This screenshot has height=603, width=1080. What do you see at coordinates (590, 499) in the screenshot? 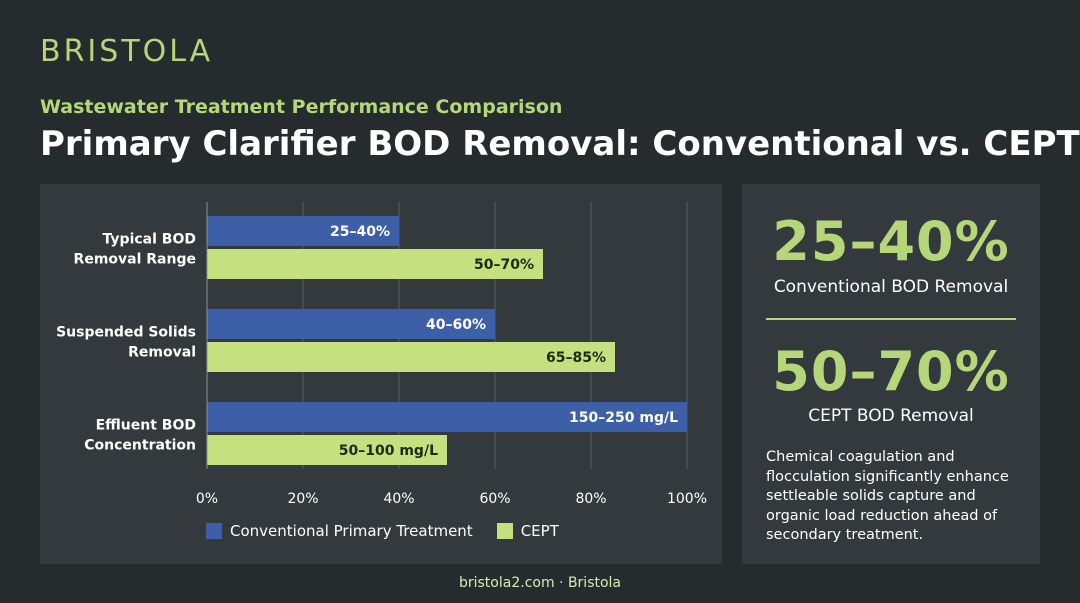
I see `x-tick-label: 80%` at bounding box center [590, 499].